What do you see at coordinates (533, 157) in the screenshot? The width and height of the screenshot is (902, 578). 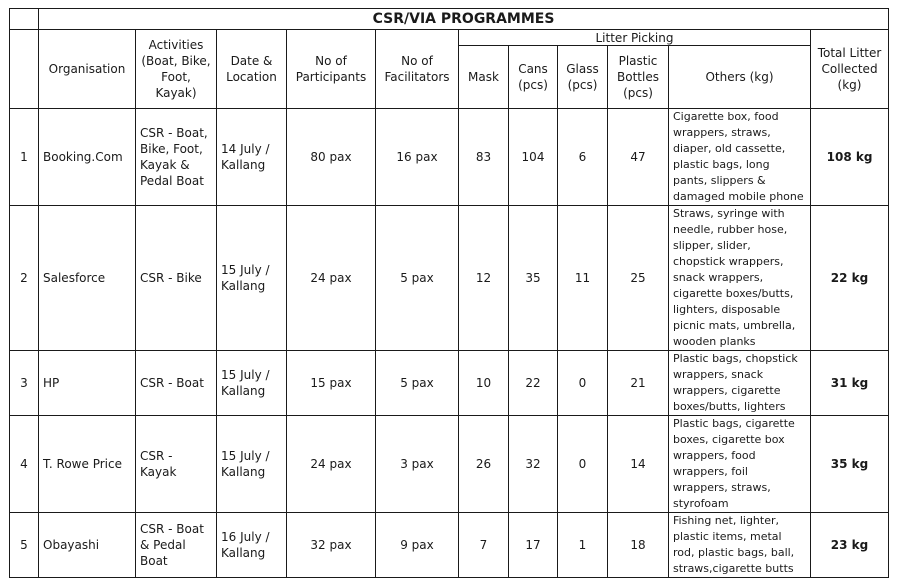 I see `cans-cell: 104` at bounding box center [533, 157].